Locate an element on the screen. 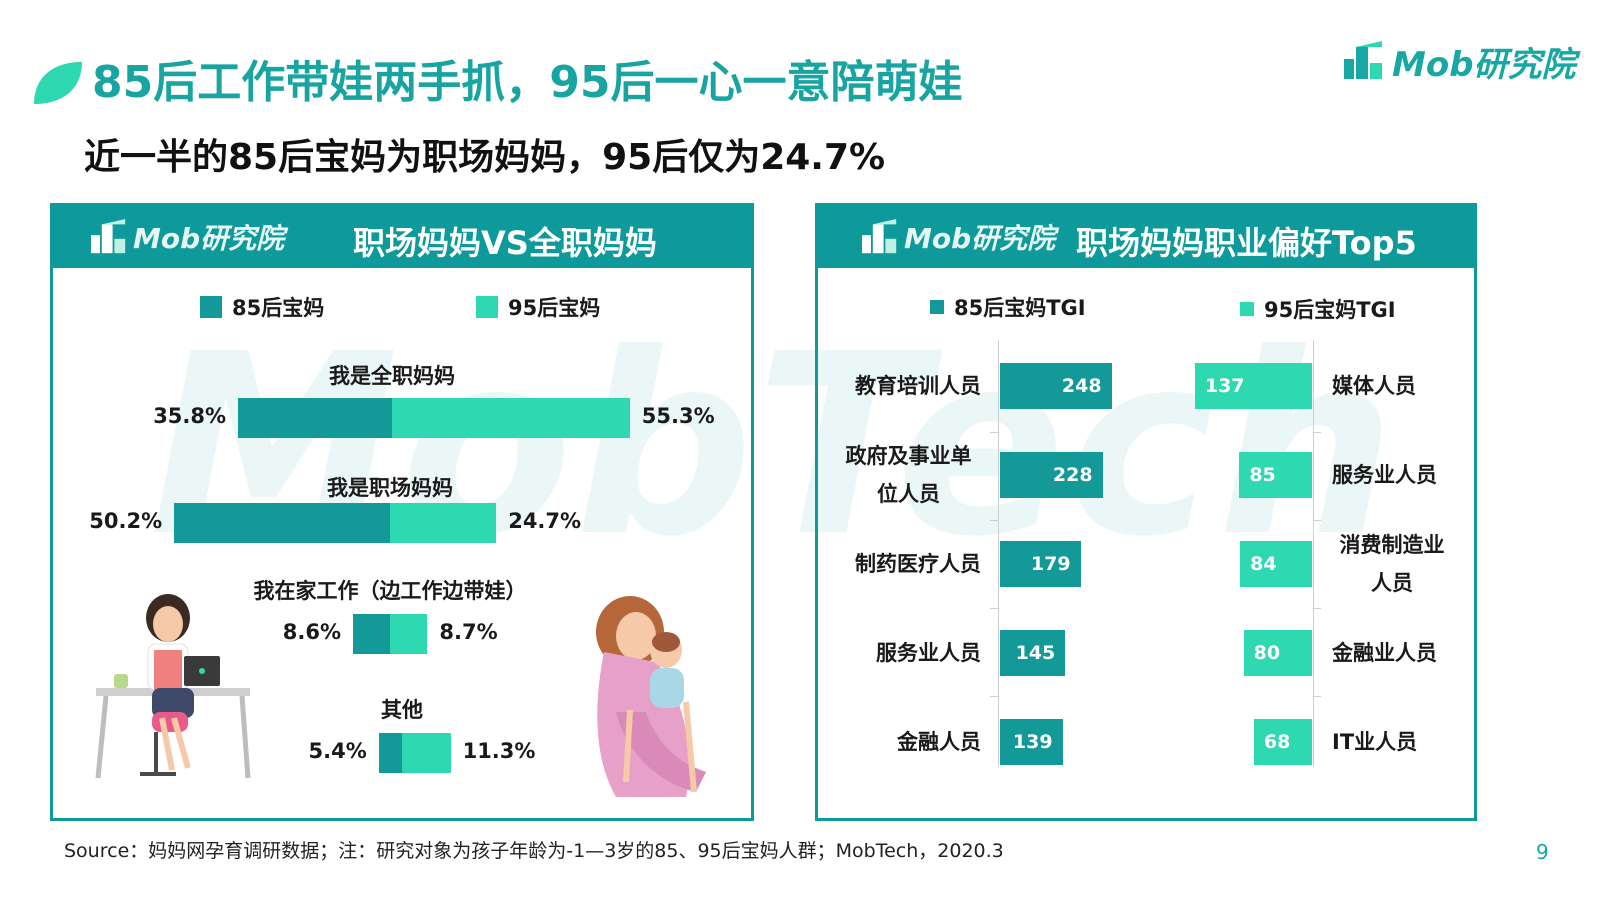 The image size is (1600, 900). working-mom-illustration is located at coordinates (173, 686).